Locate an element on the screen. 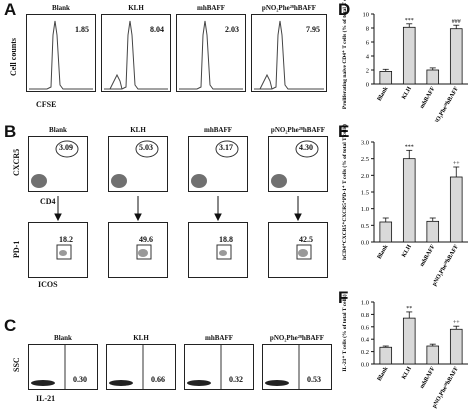 This screenshot has width=474, height=418. panel-c-value-1: 0.30 is located at coordinates (80, 379).